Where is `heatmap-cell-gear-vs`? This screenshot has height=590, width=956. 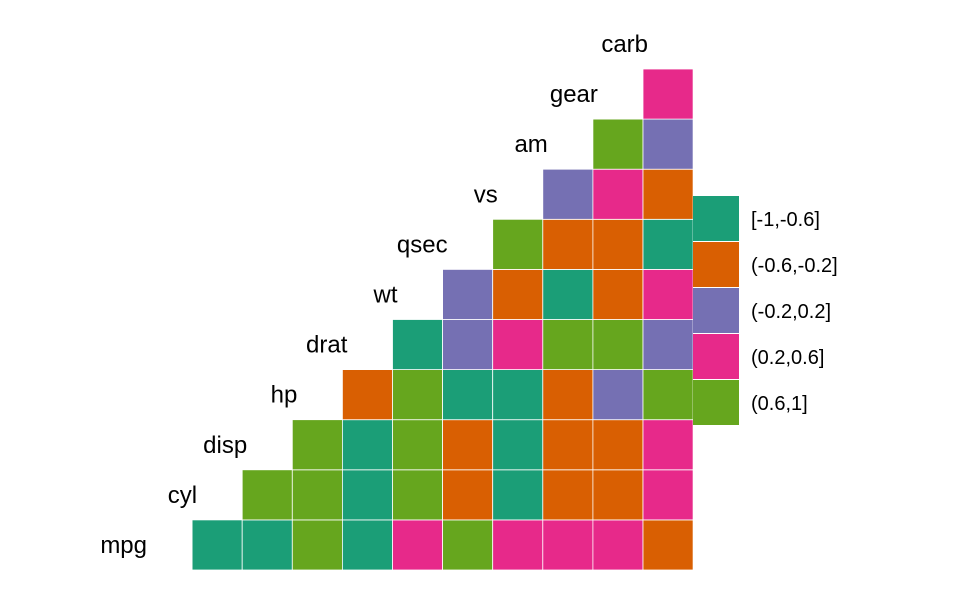 heatmap-cell-gear-vs is located at coordinates (618, 194).